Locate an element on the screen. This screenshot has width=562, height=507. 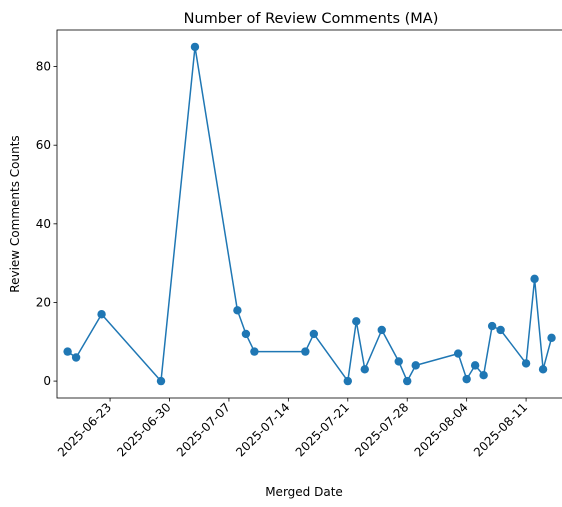
y-axis-label: Review Comments Counts is located at coordinates (15, 213).